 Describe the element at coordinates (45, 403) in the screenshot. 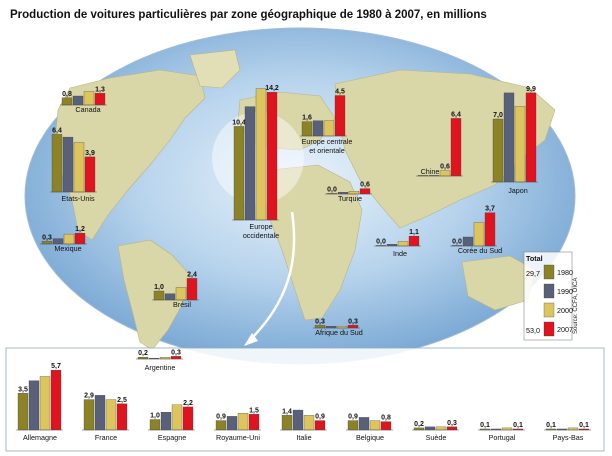

I see `bar-allemagne-2000` at that location.